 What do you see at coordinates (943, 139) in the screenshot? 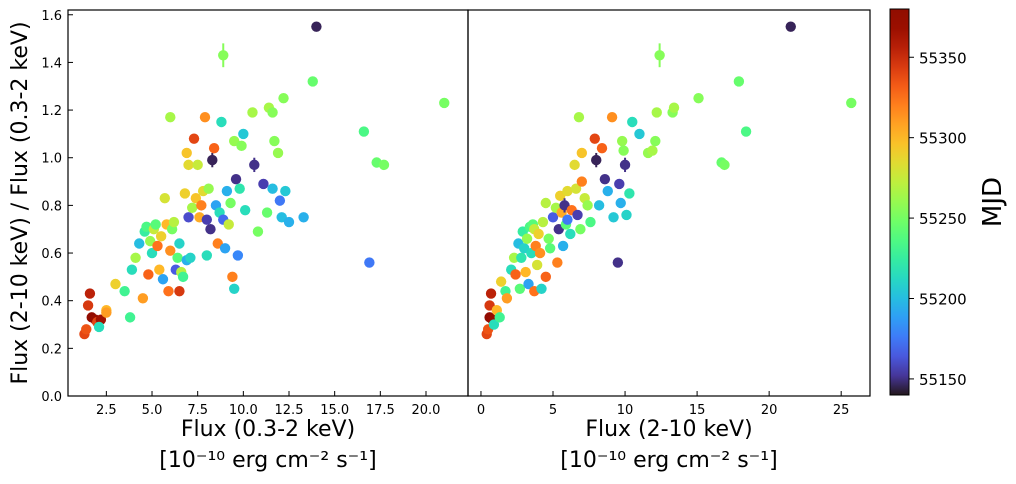
I see `colorbar-tick-label: 55300` at bounding box center [943, 139].